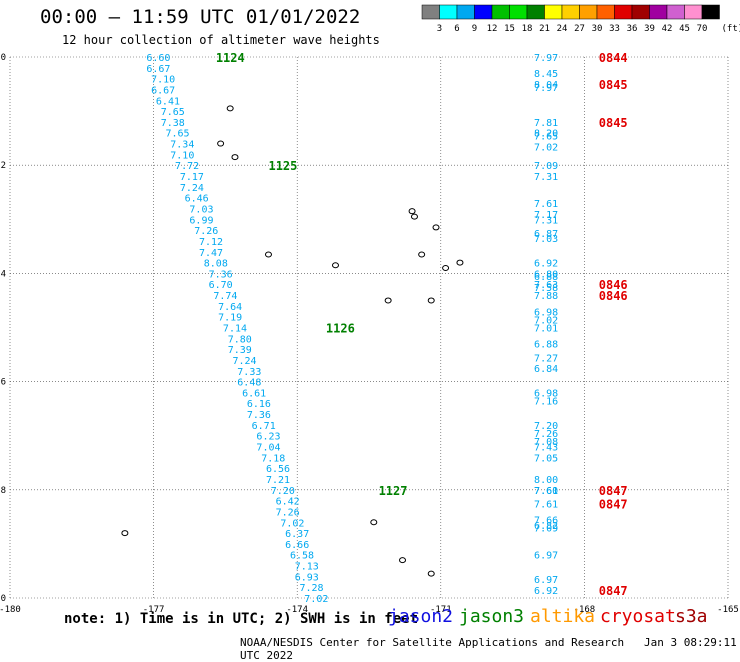  What do you see at coordinates (546, 345) in the screenshot?
I see `swh-value-label: 6.88` at bounding box center [546, 345].